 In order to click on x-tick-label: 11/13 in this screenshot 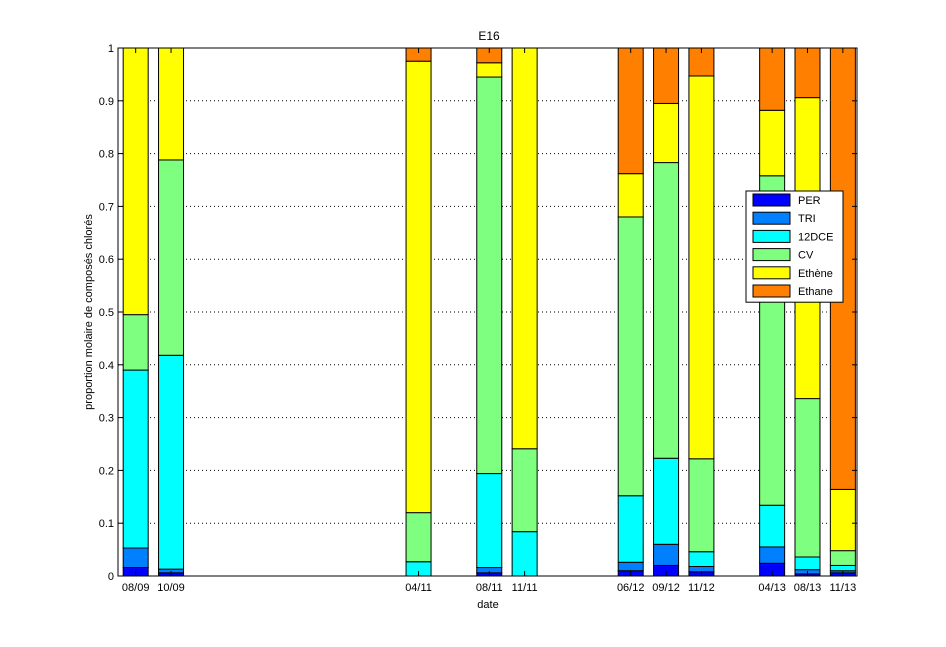, I will do `click(842, 588)`.